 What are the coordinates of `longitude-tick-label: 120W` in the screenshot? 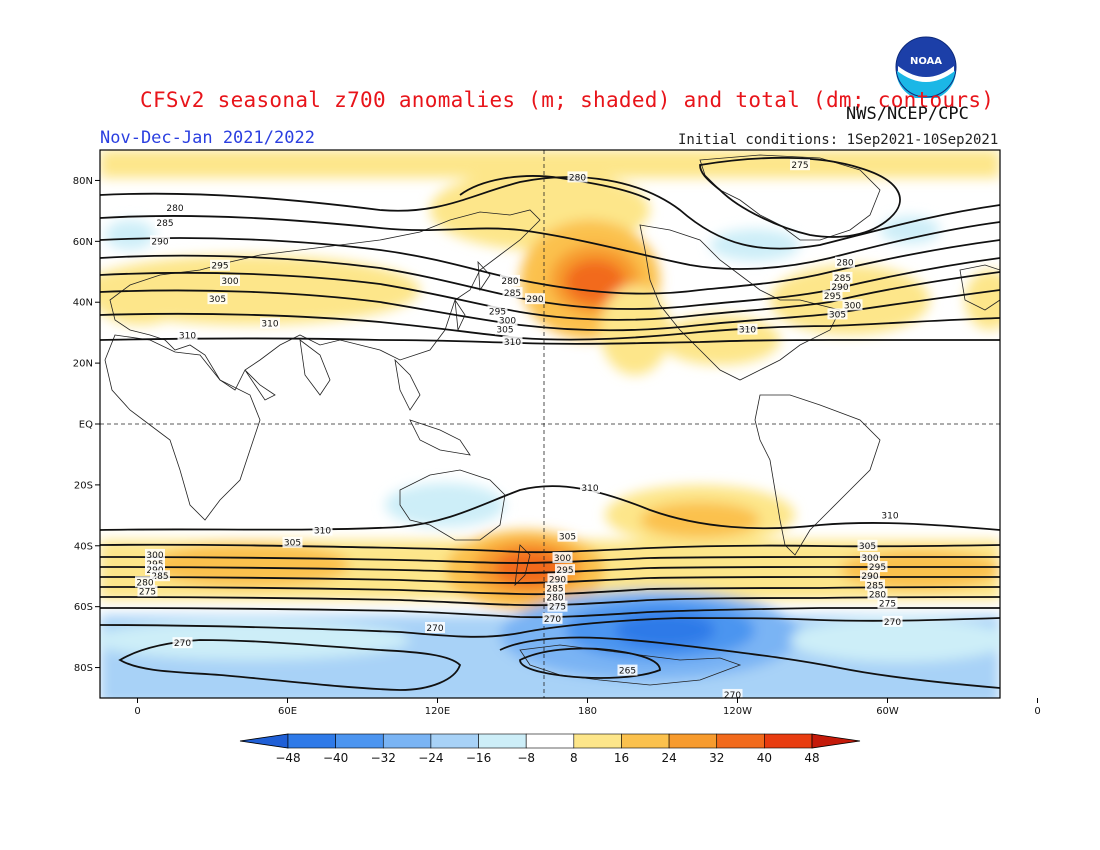 It's located at (737, 711).